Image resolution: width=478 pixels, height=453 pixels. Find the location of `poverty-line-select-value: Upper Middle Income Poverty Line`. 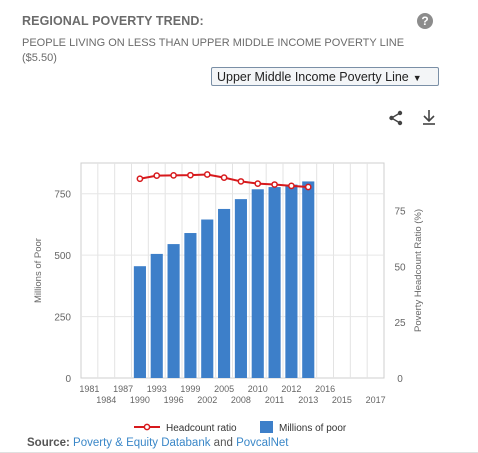

poverty-line-select-value: Upper Middle Income Poverty Line is located at coordinates (313, 77).